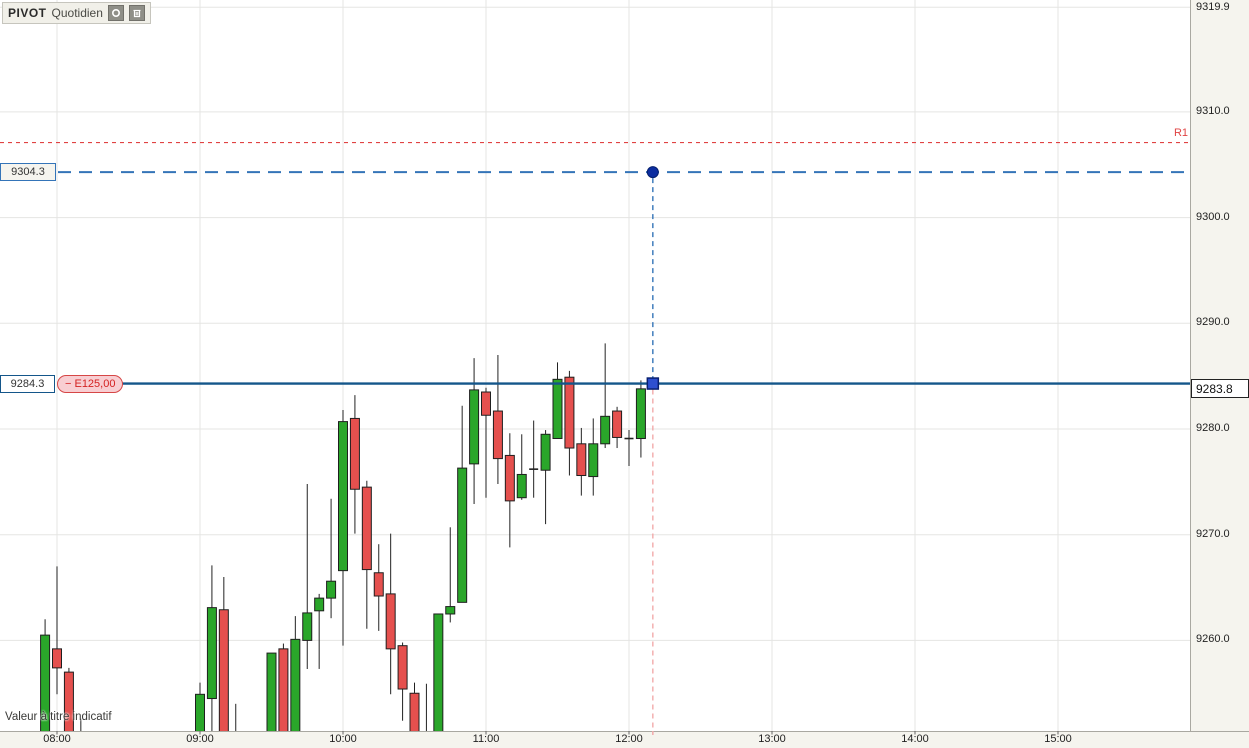 This screenshot has width=1249, height=748. Describe the element at coordinates (772, 739) in the screenshot. I see `time-tick-label: 13:00` at that location.